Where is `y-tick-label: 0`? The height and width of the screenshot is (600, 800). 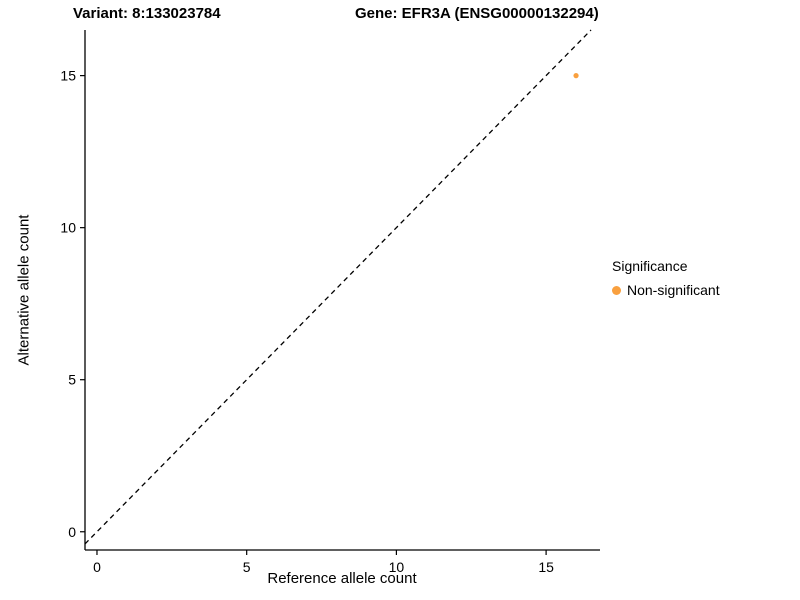 y-tick-label: 0 is located at coordinates (72, 532).